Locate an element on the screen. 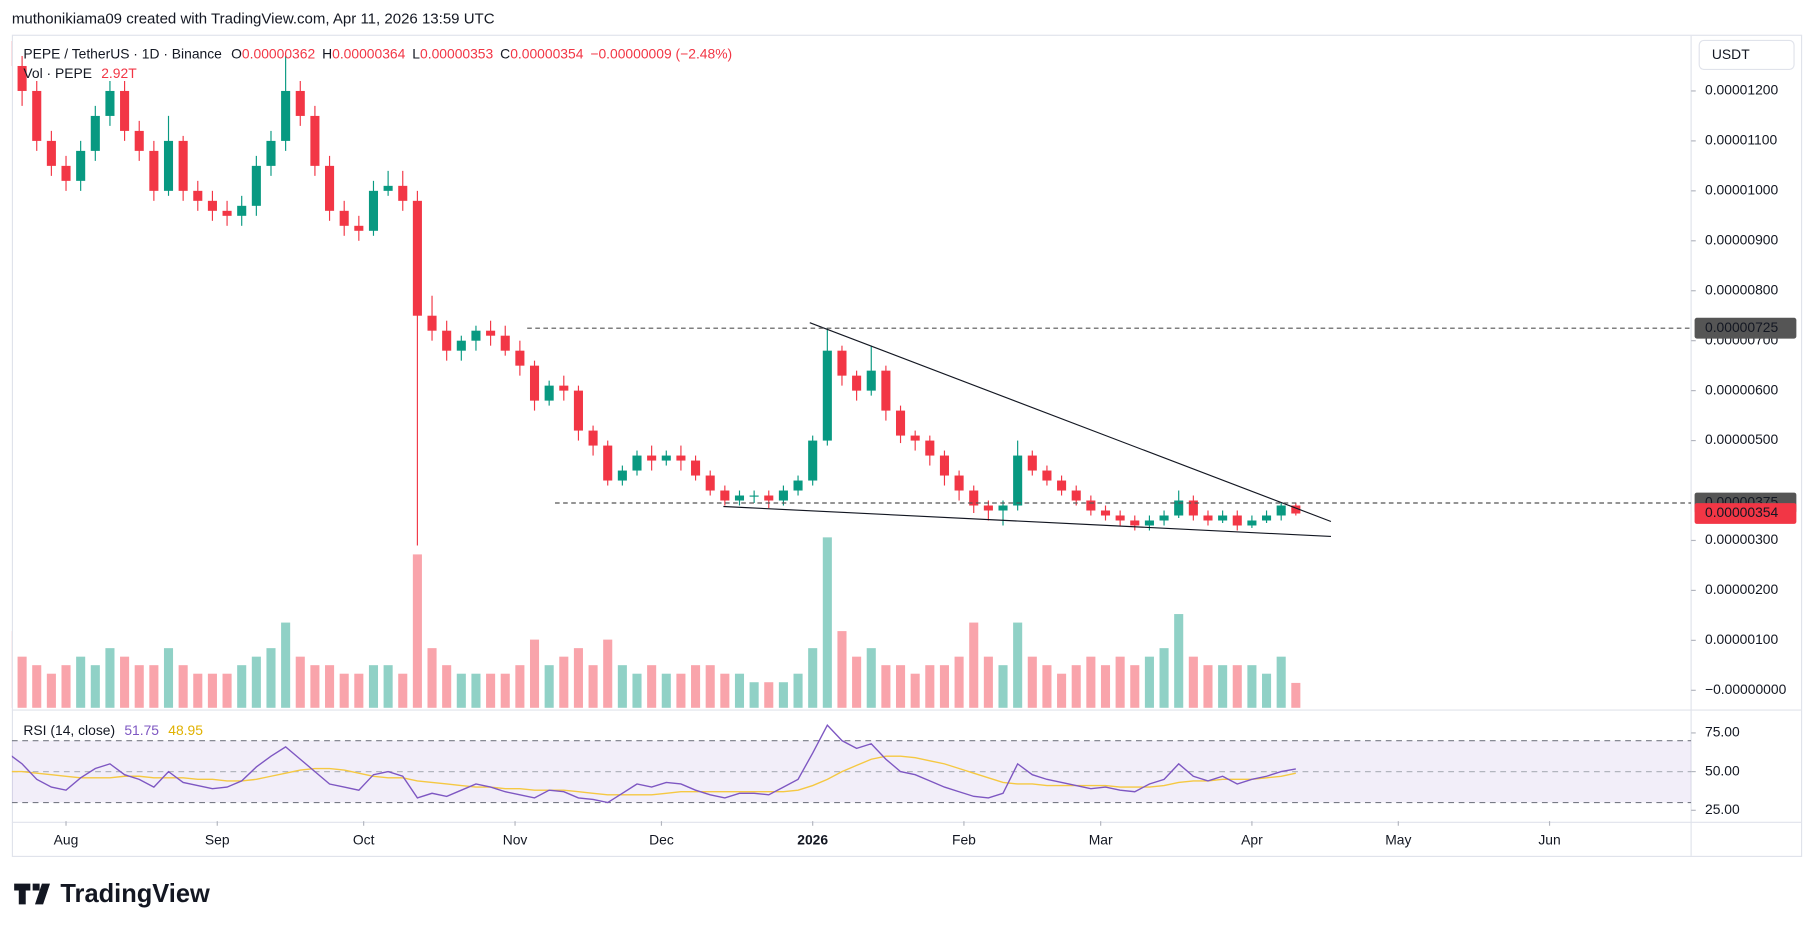  y-tick-label: 0.00000100 is located at coordinates (1742, 639).